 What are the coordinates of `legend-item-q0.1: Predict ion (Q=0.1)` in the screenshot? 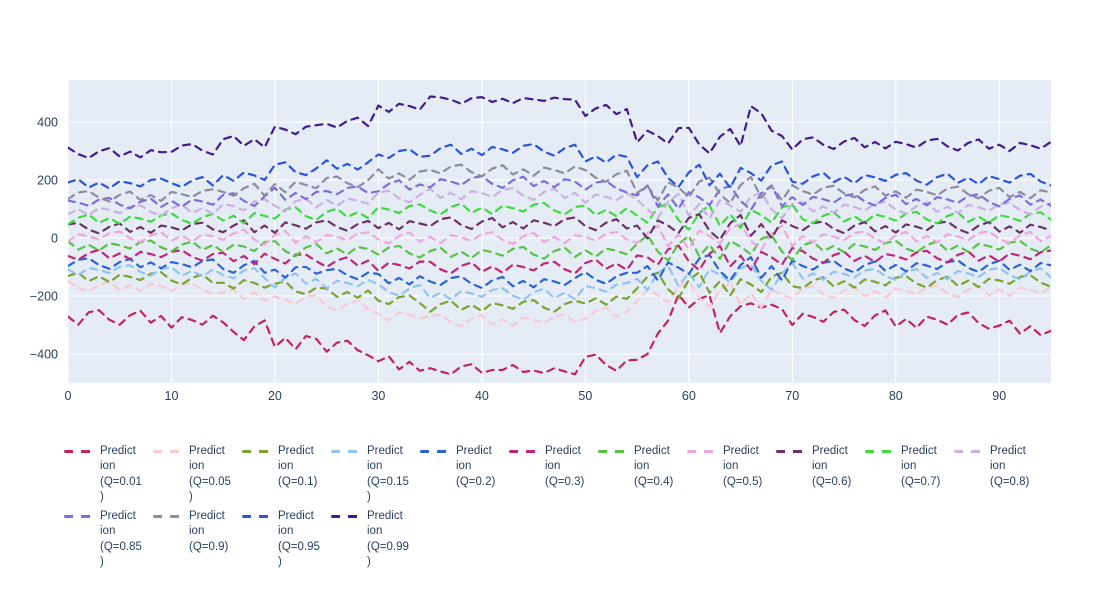 It's located at (286, 474).